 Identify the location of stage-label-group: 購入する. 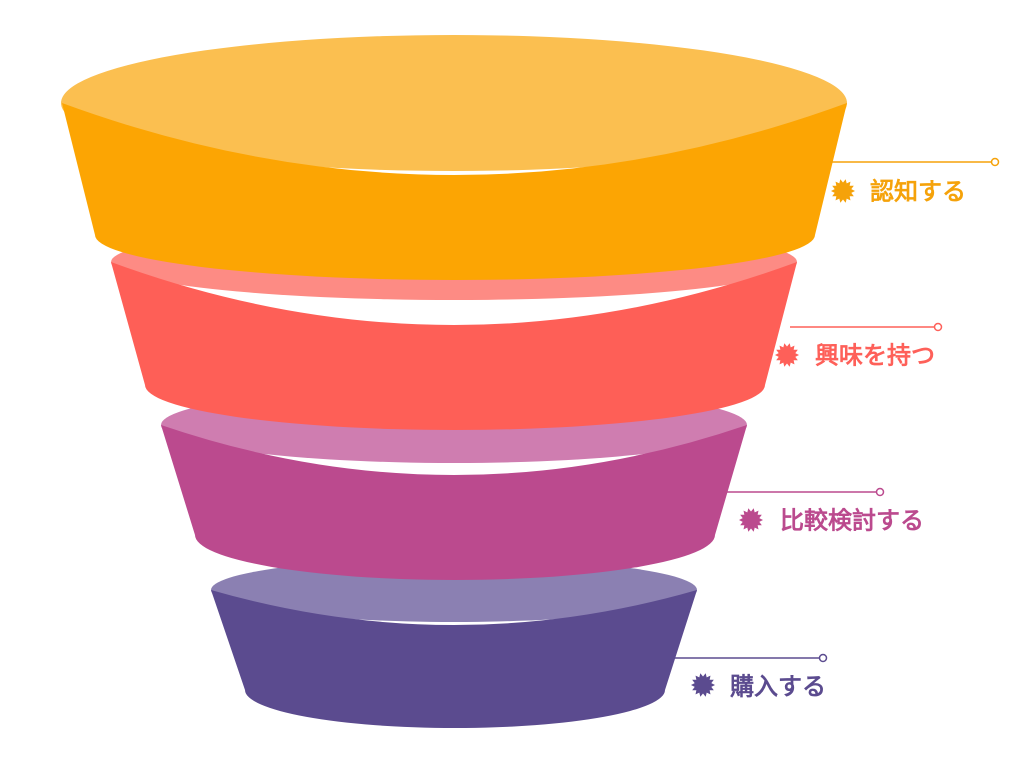
(751, 677).